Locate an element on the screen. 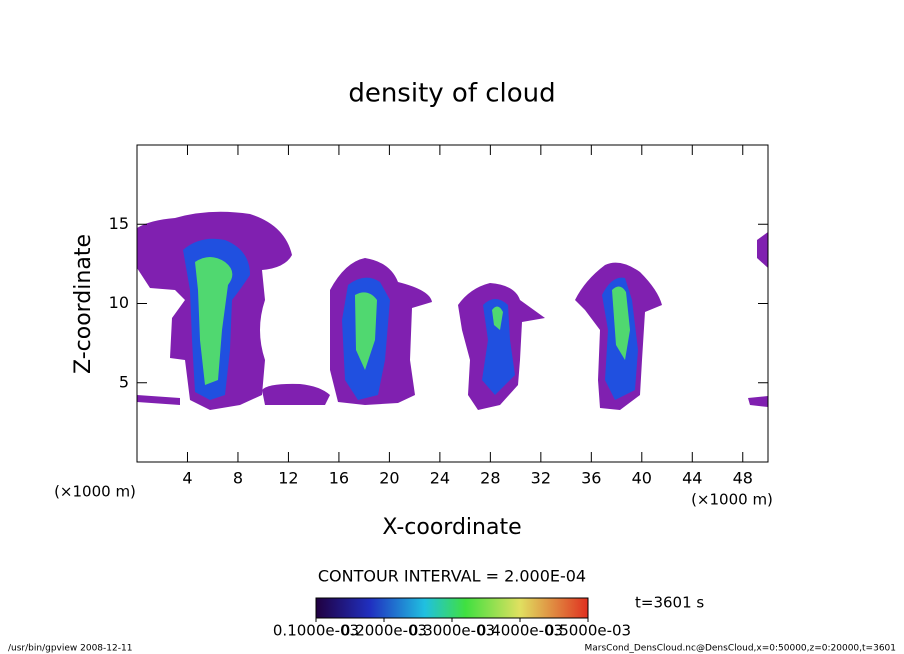 The image size is (904, 654). x-tick-label: 36 is located at coordinates (591, 478).